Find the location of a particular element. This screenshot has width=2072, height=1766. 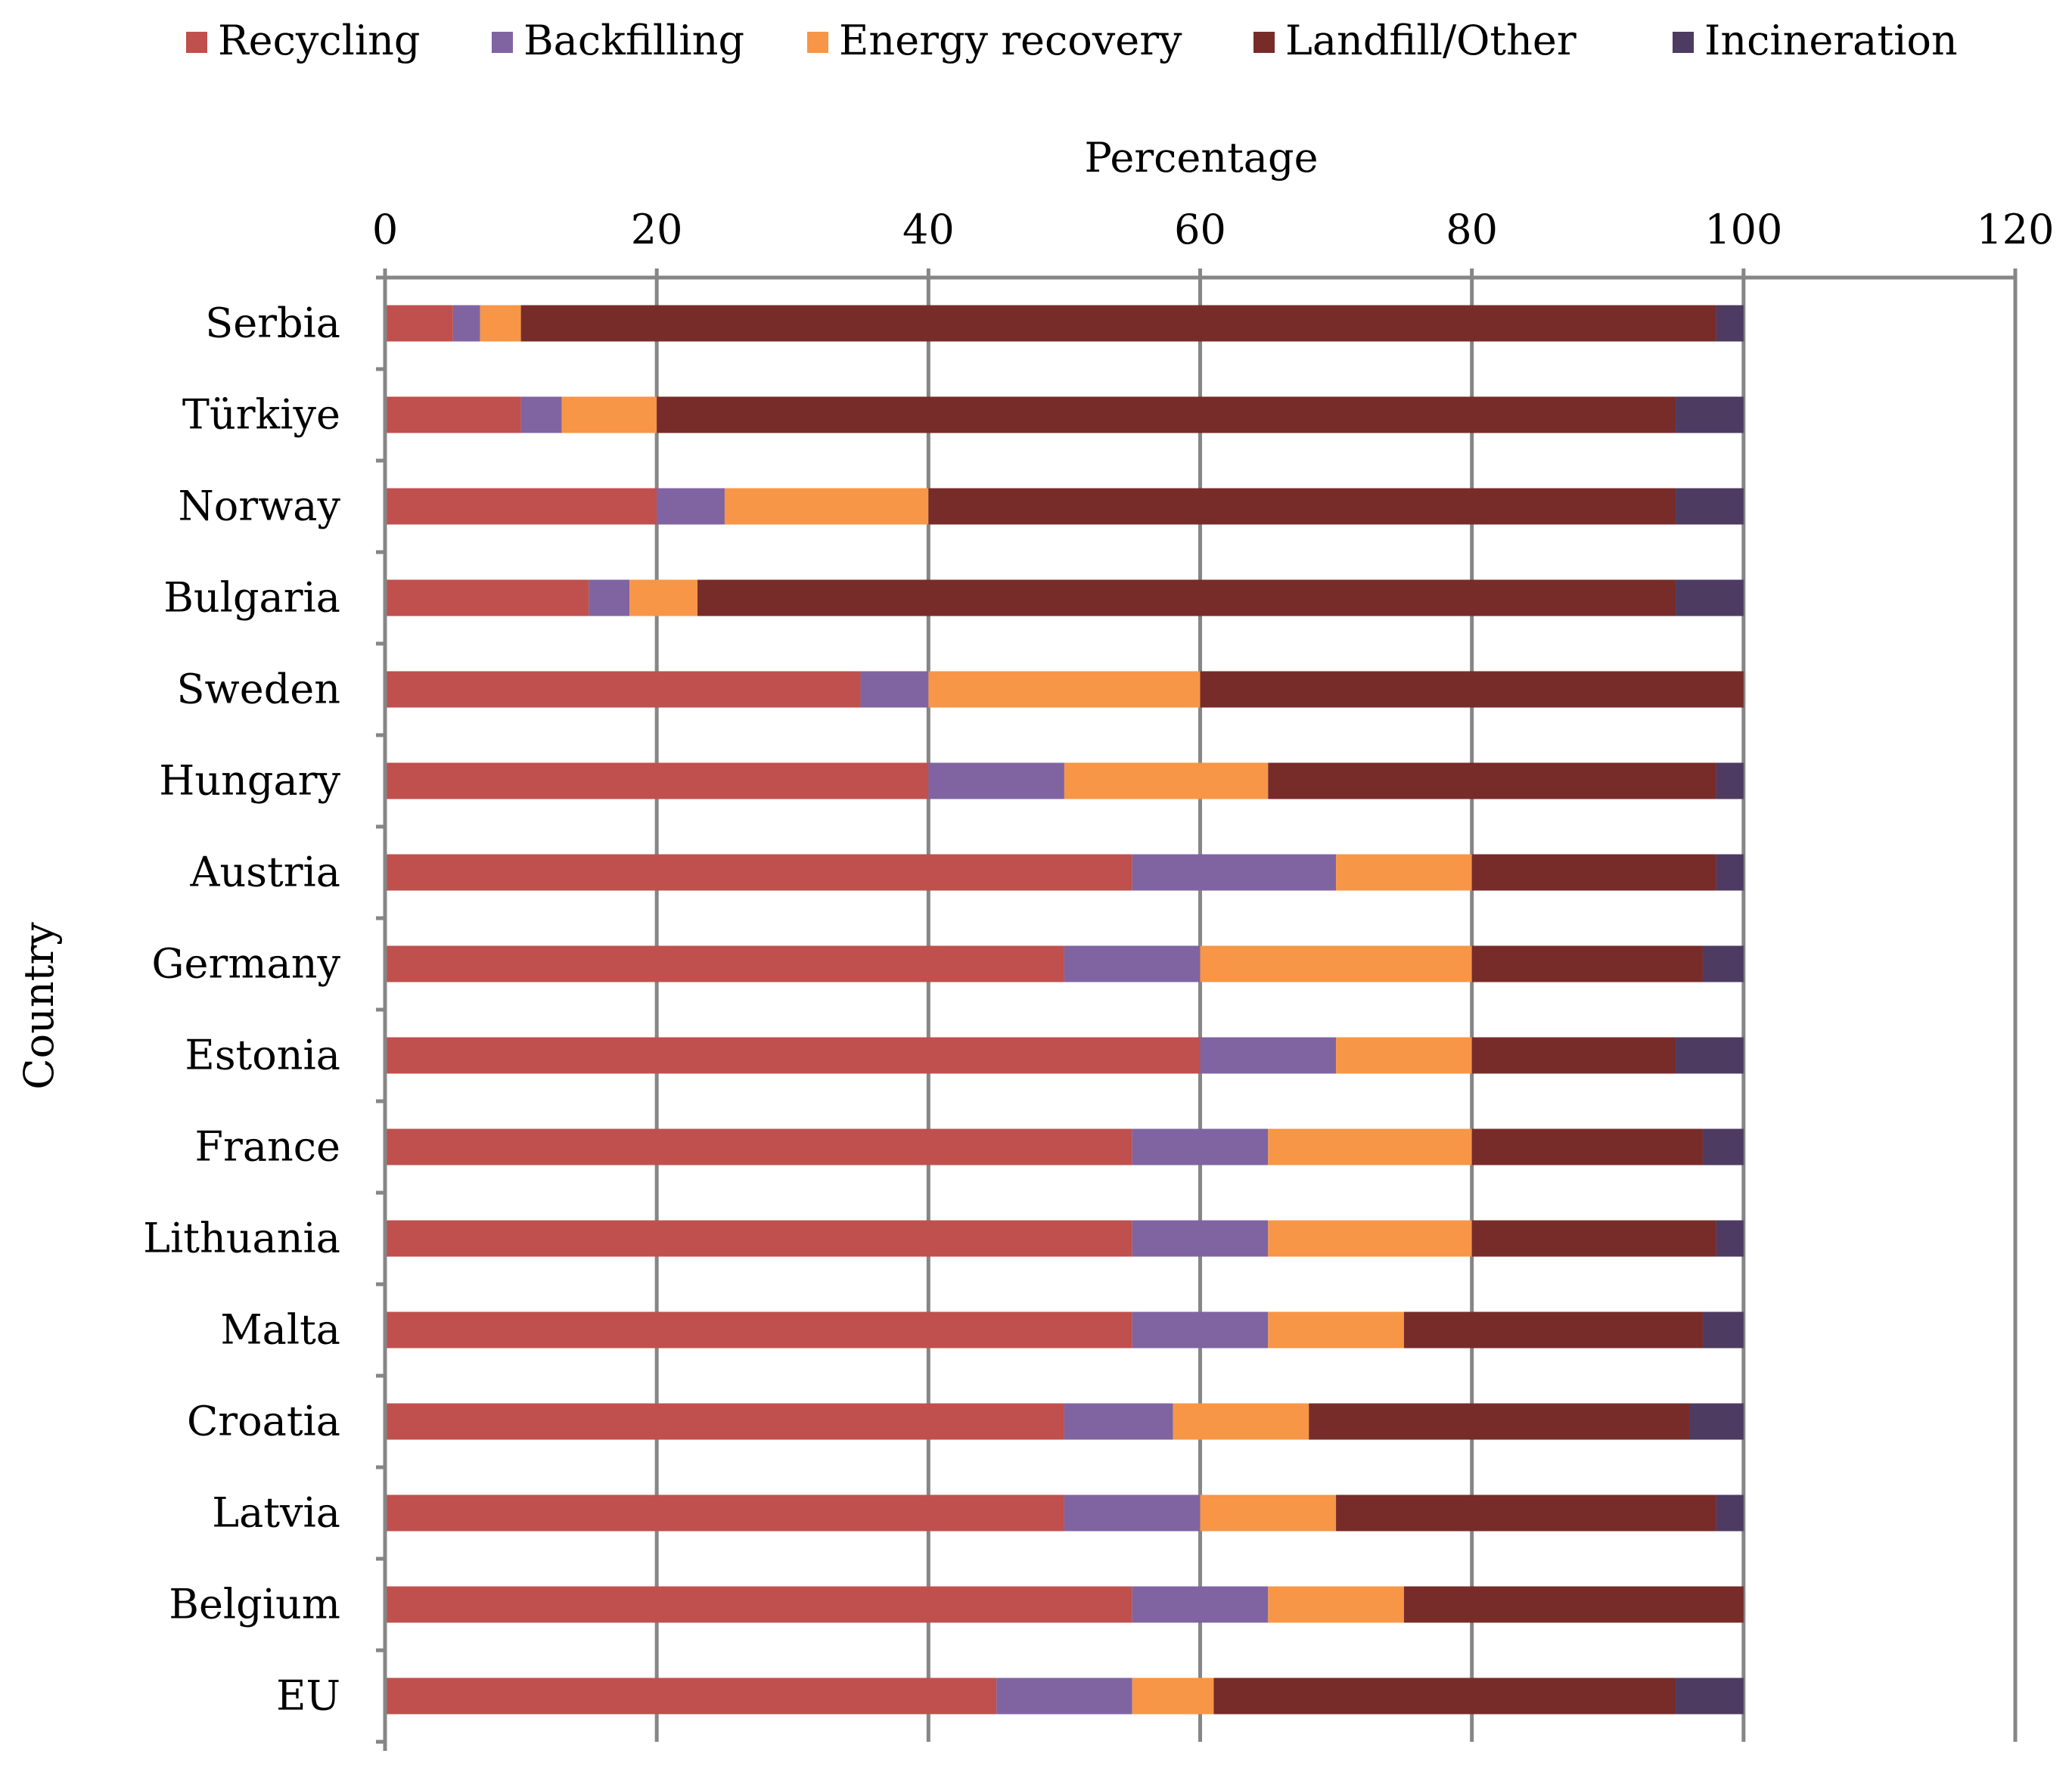

category-label: France is located at coordinates (267, 1147).